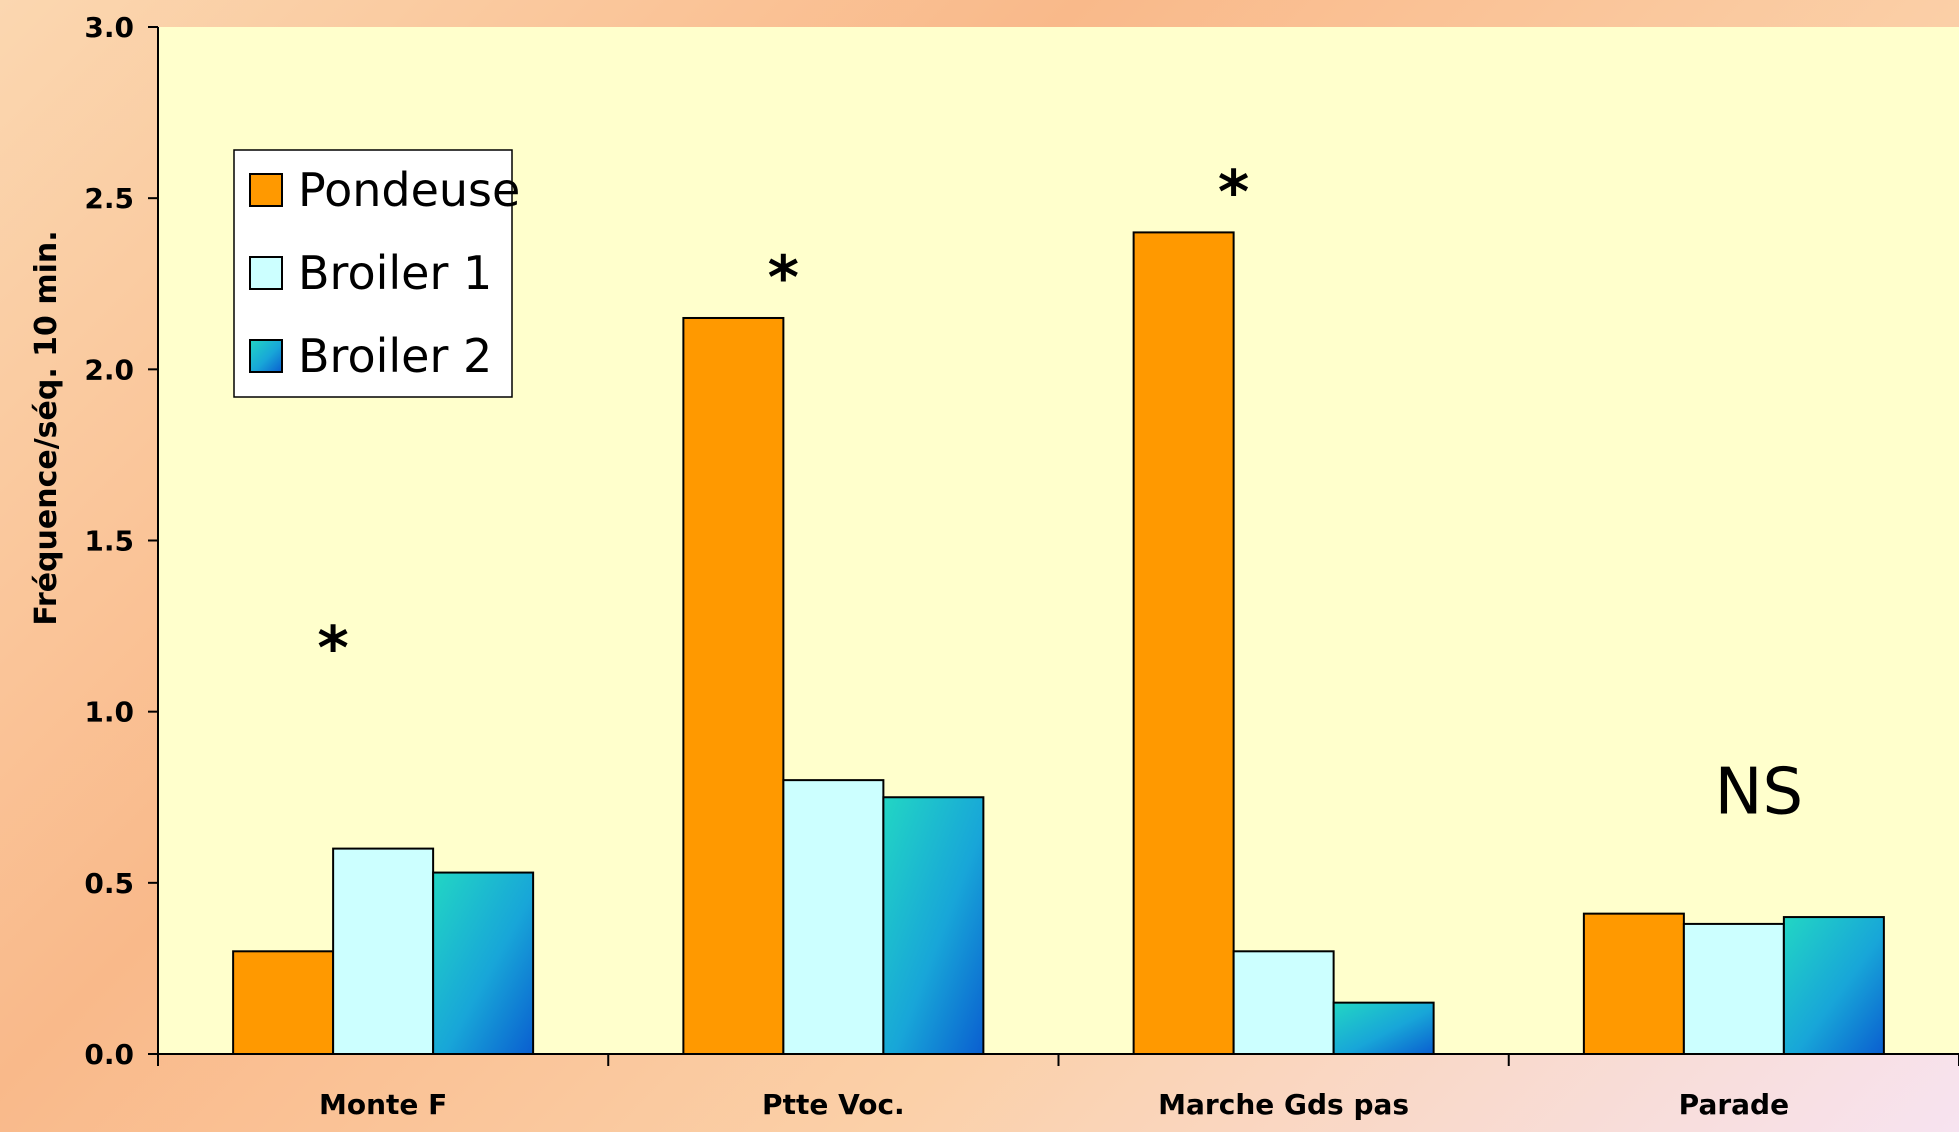 The image size is (1959, 1132). I want to click on bar-broiler-2-parade, so click(1833, 985).